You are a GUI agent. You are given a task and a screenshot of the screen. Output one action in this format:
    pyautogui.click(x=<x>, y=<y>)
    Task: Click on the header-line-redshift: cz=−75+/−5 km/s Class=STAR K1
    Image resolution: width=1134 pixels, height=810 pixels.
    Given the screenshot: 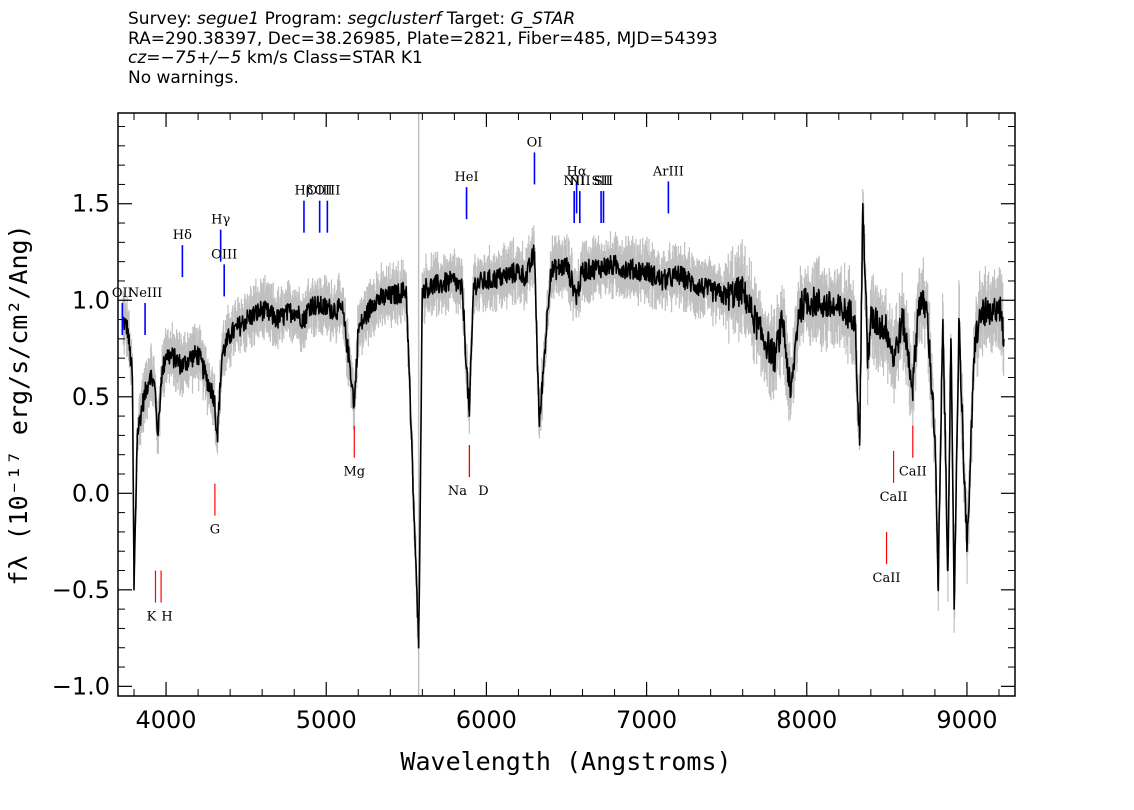 What is the action you would take?
    pyautogui.click(x=423, y=58)
    